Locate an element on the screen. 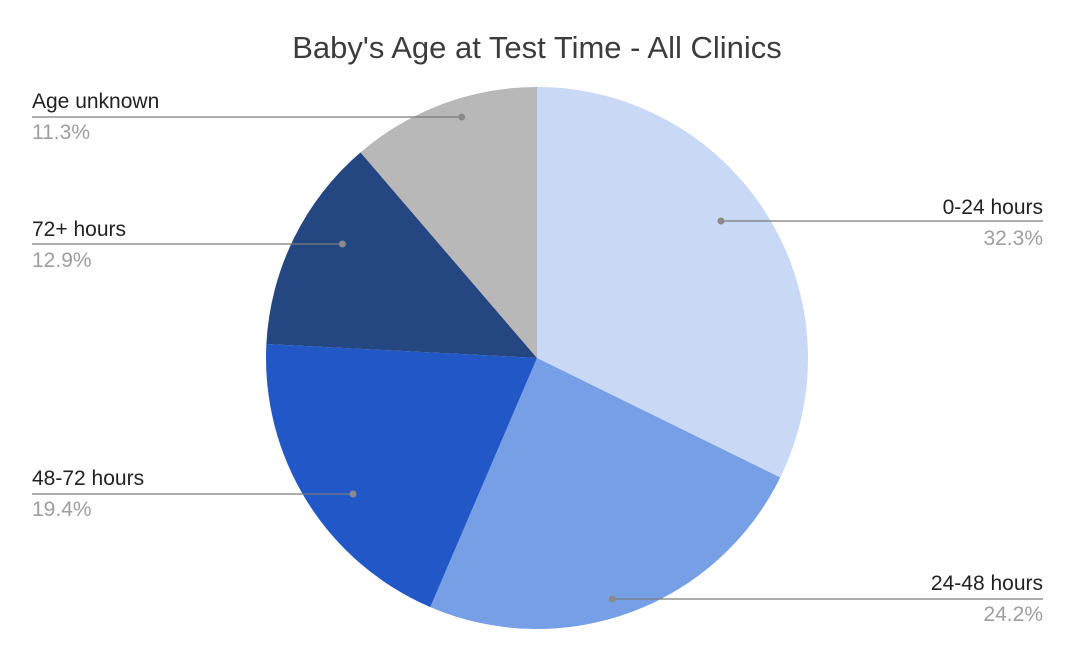  slice-label-24-48-hours: 24-48 hours is located at coordinates (987, 583).